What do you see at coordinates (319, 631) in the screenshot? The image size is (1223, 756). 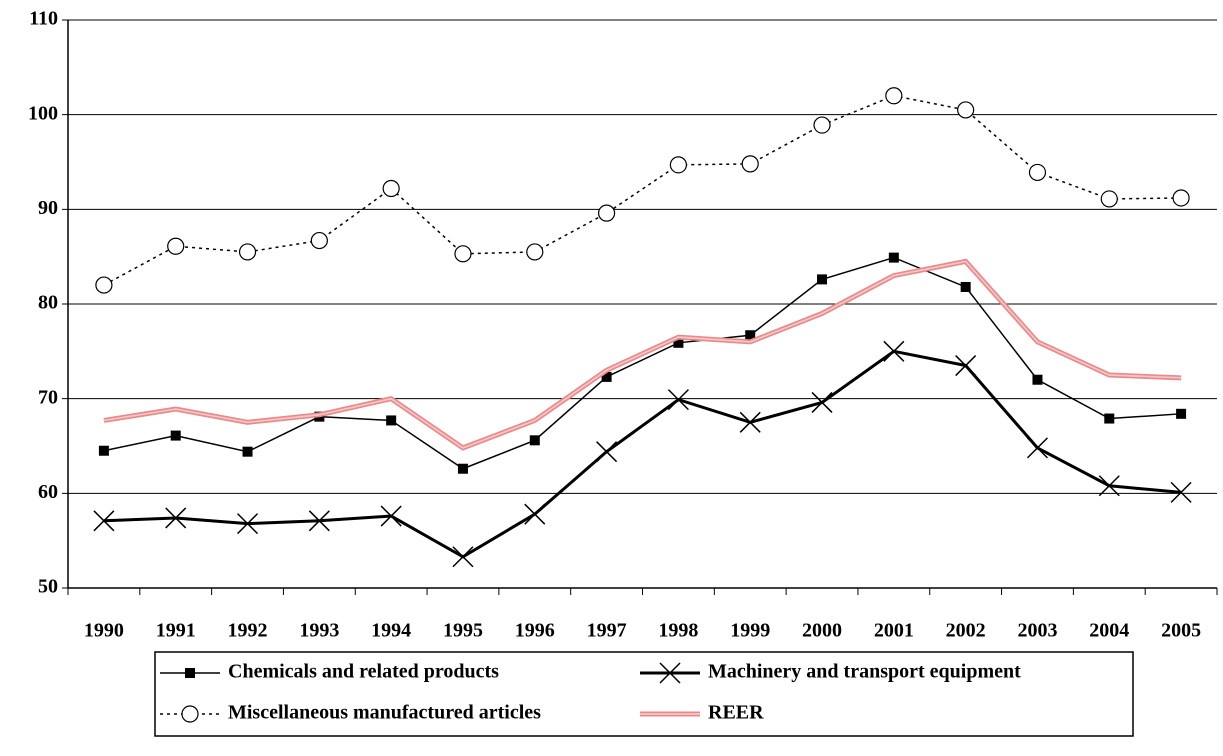 I see `x-tick-label: 1993` at bounding box center [319, 631].